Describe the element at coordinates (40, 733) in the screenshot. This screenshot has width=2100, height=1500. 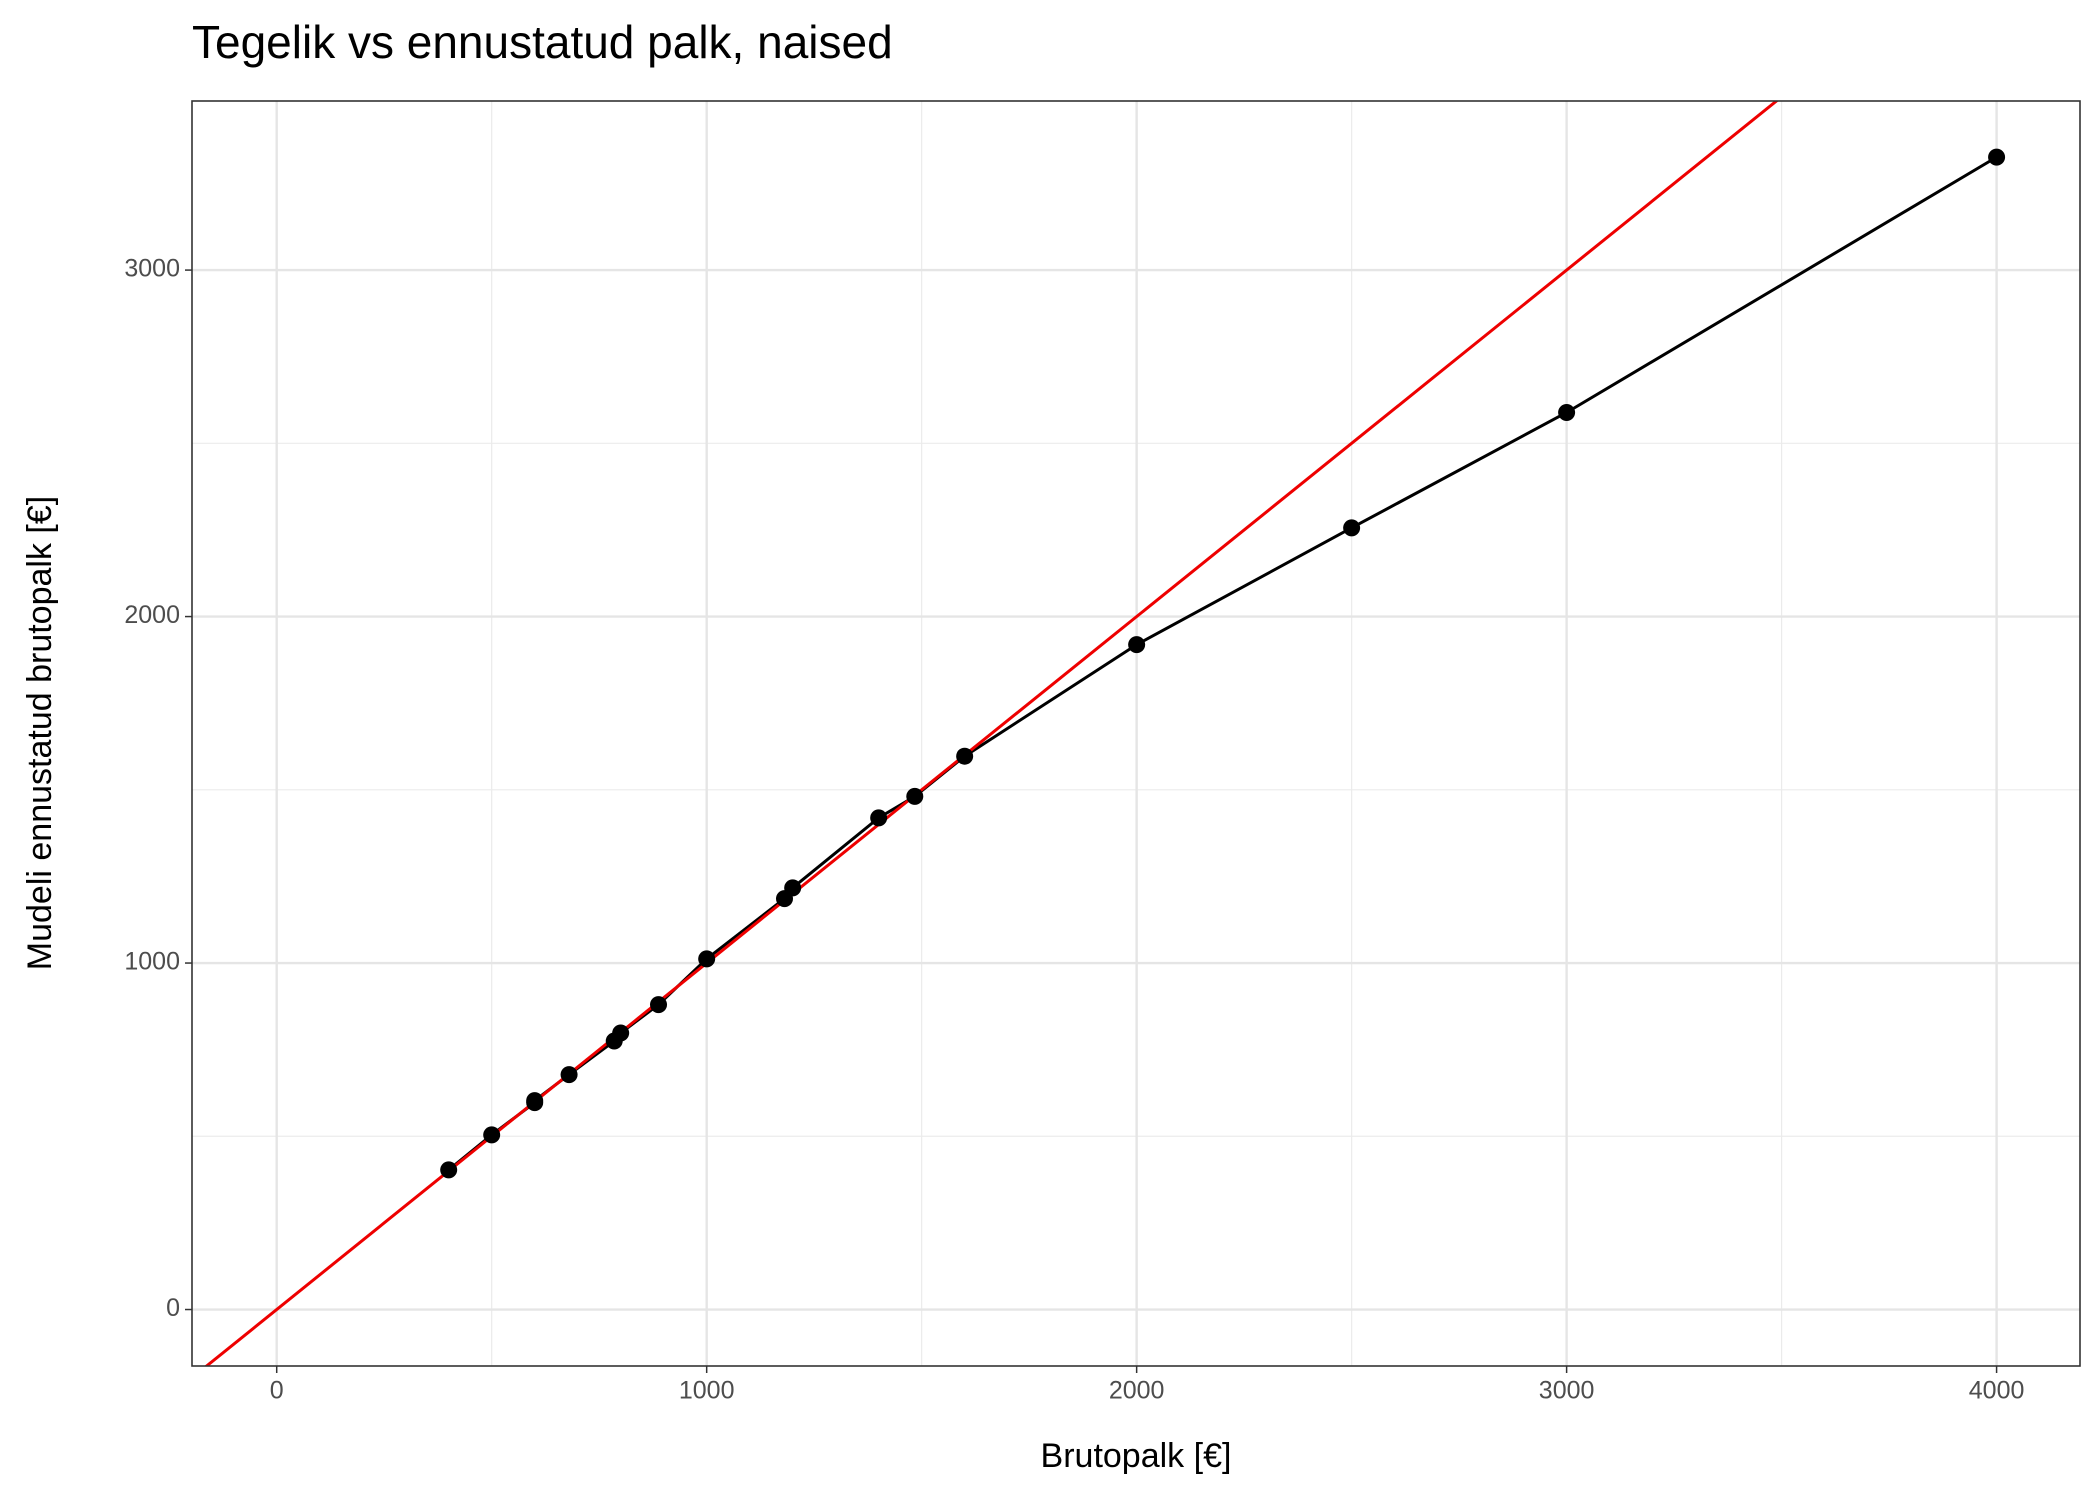
I see `y-axis-label: Mudeli ennustatud brutopalk [€]` at that location.